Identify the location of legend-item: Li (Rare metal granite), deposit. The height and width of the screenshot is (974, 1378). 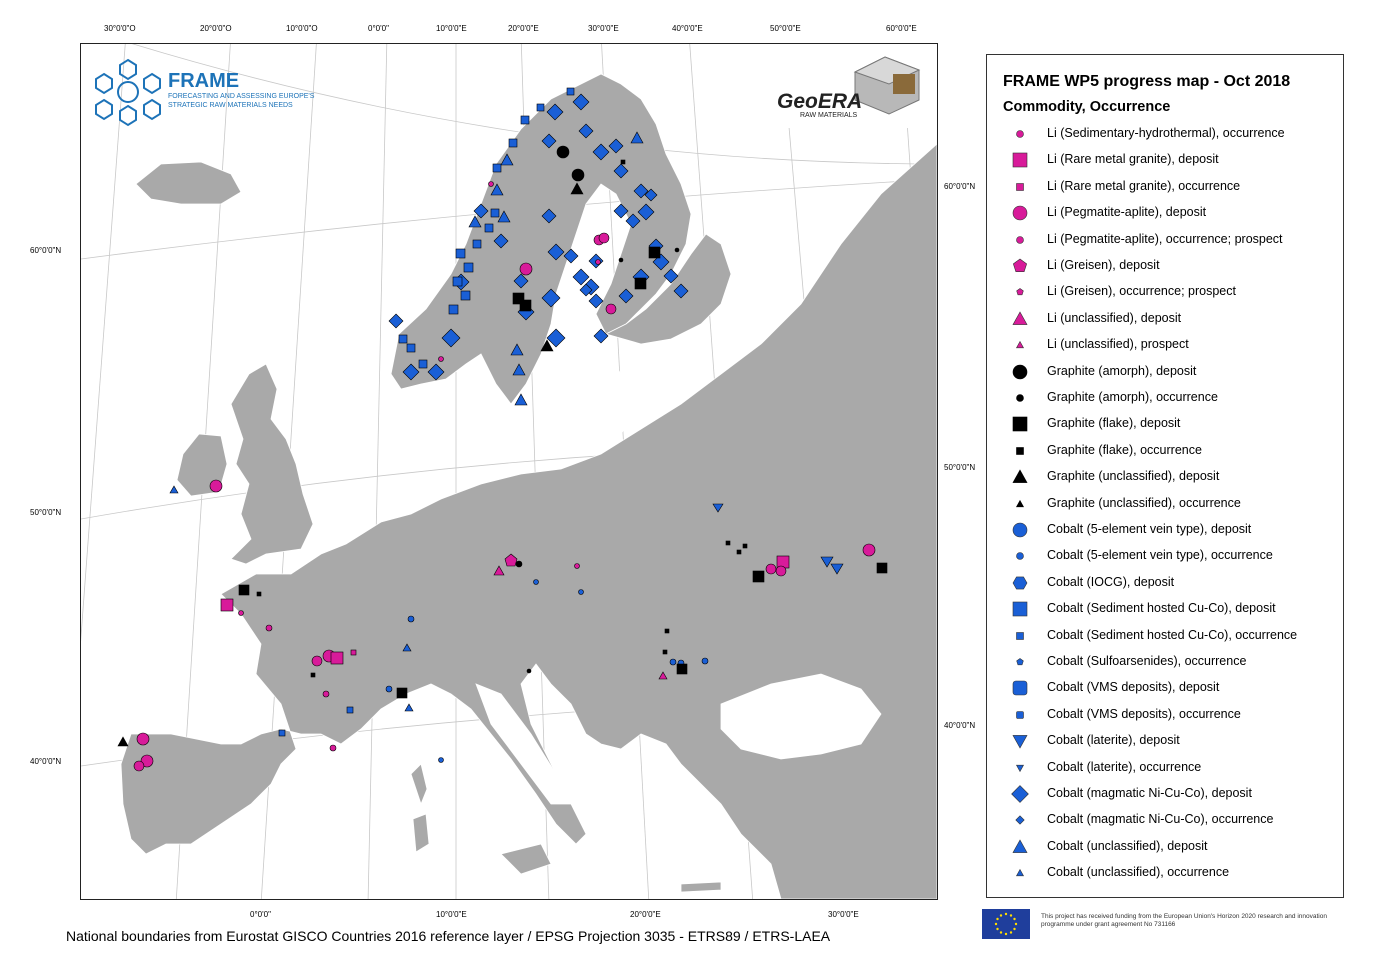
(1165, 160).